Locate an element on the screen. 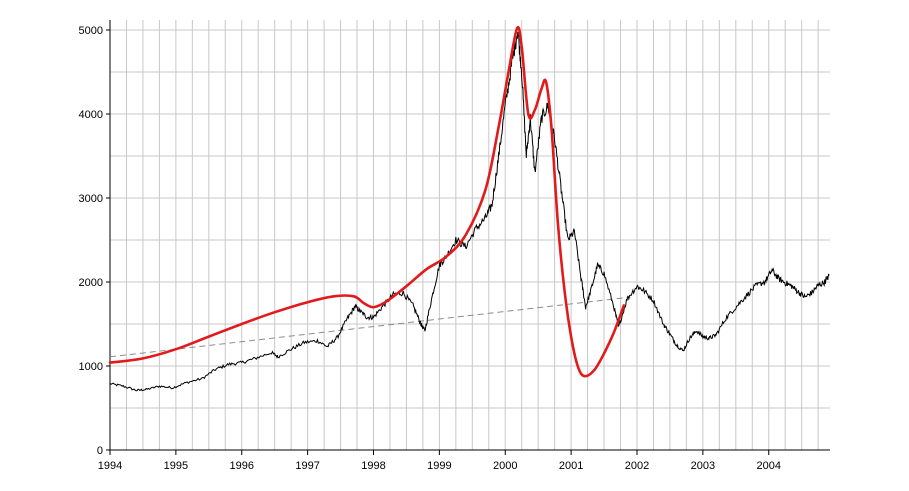 The height and width of the screenshot is (491, 909). x-tick-label: 2004 is located at coordinates (768, 466).